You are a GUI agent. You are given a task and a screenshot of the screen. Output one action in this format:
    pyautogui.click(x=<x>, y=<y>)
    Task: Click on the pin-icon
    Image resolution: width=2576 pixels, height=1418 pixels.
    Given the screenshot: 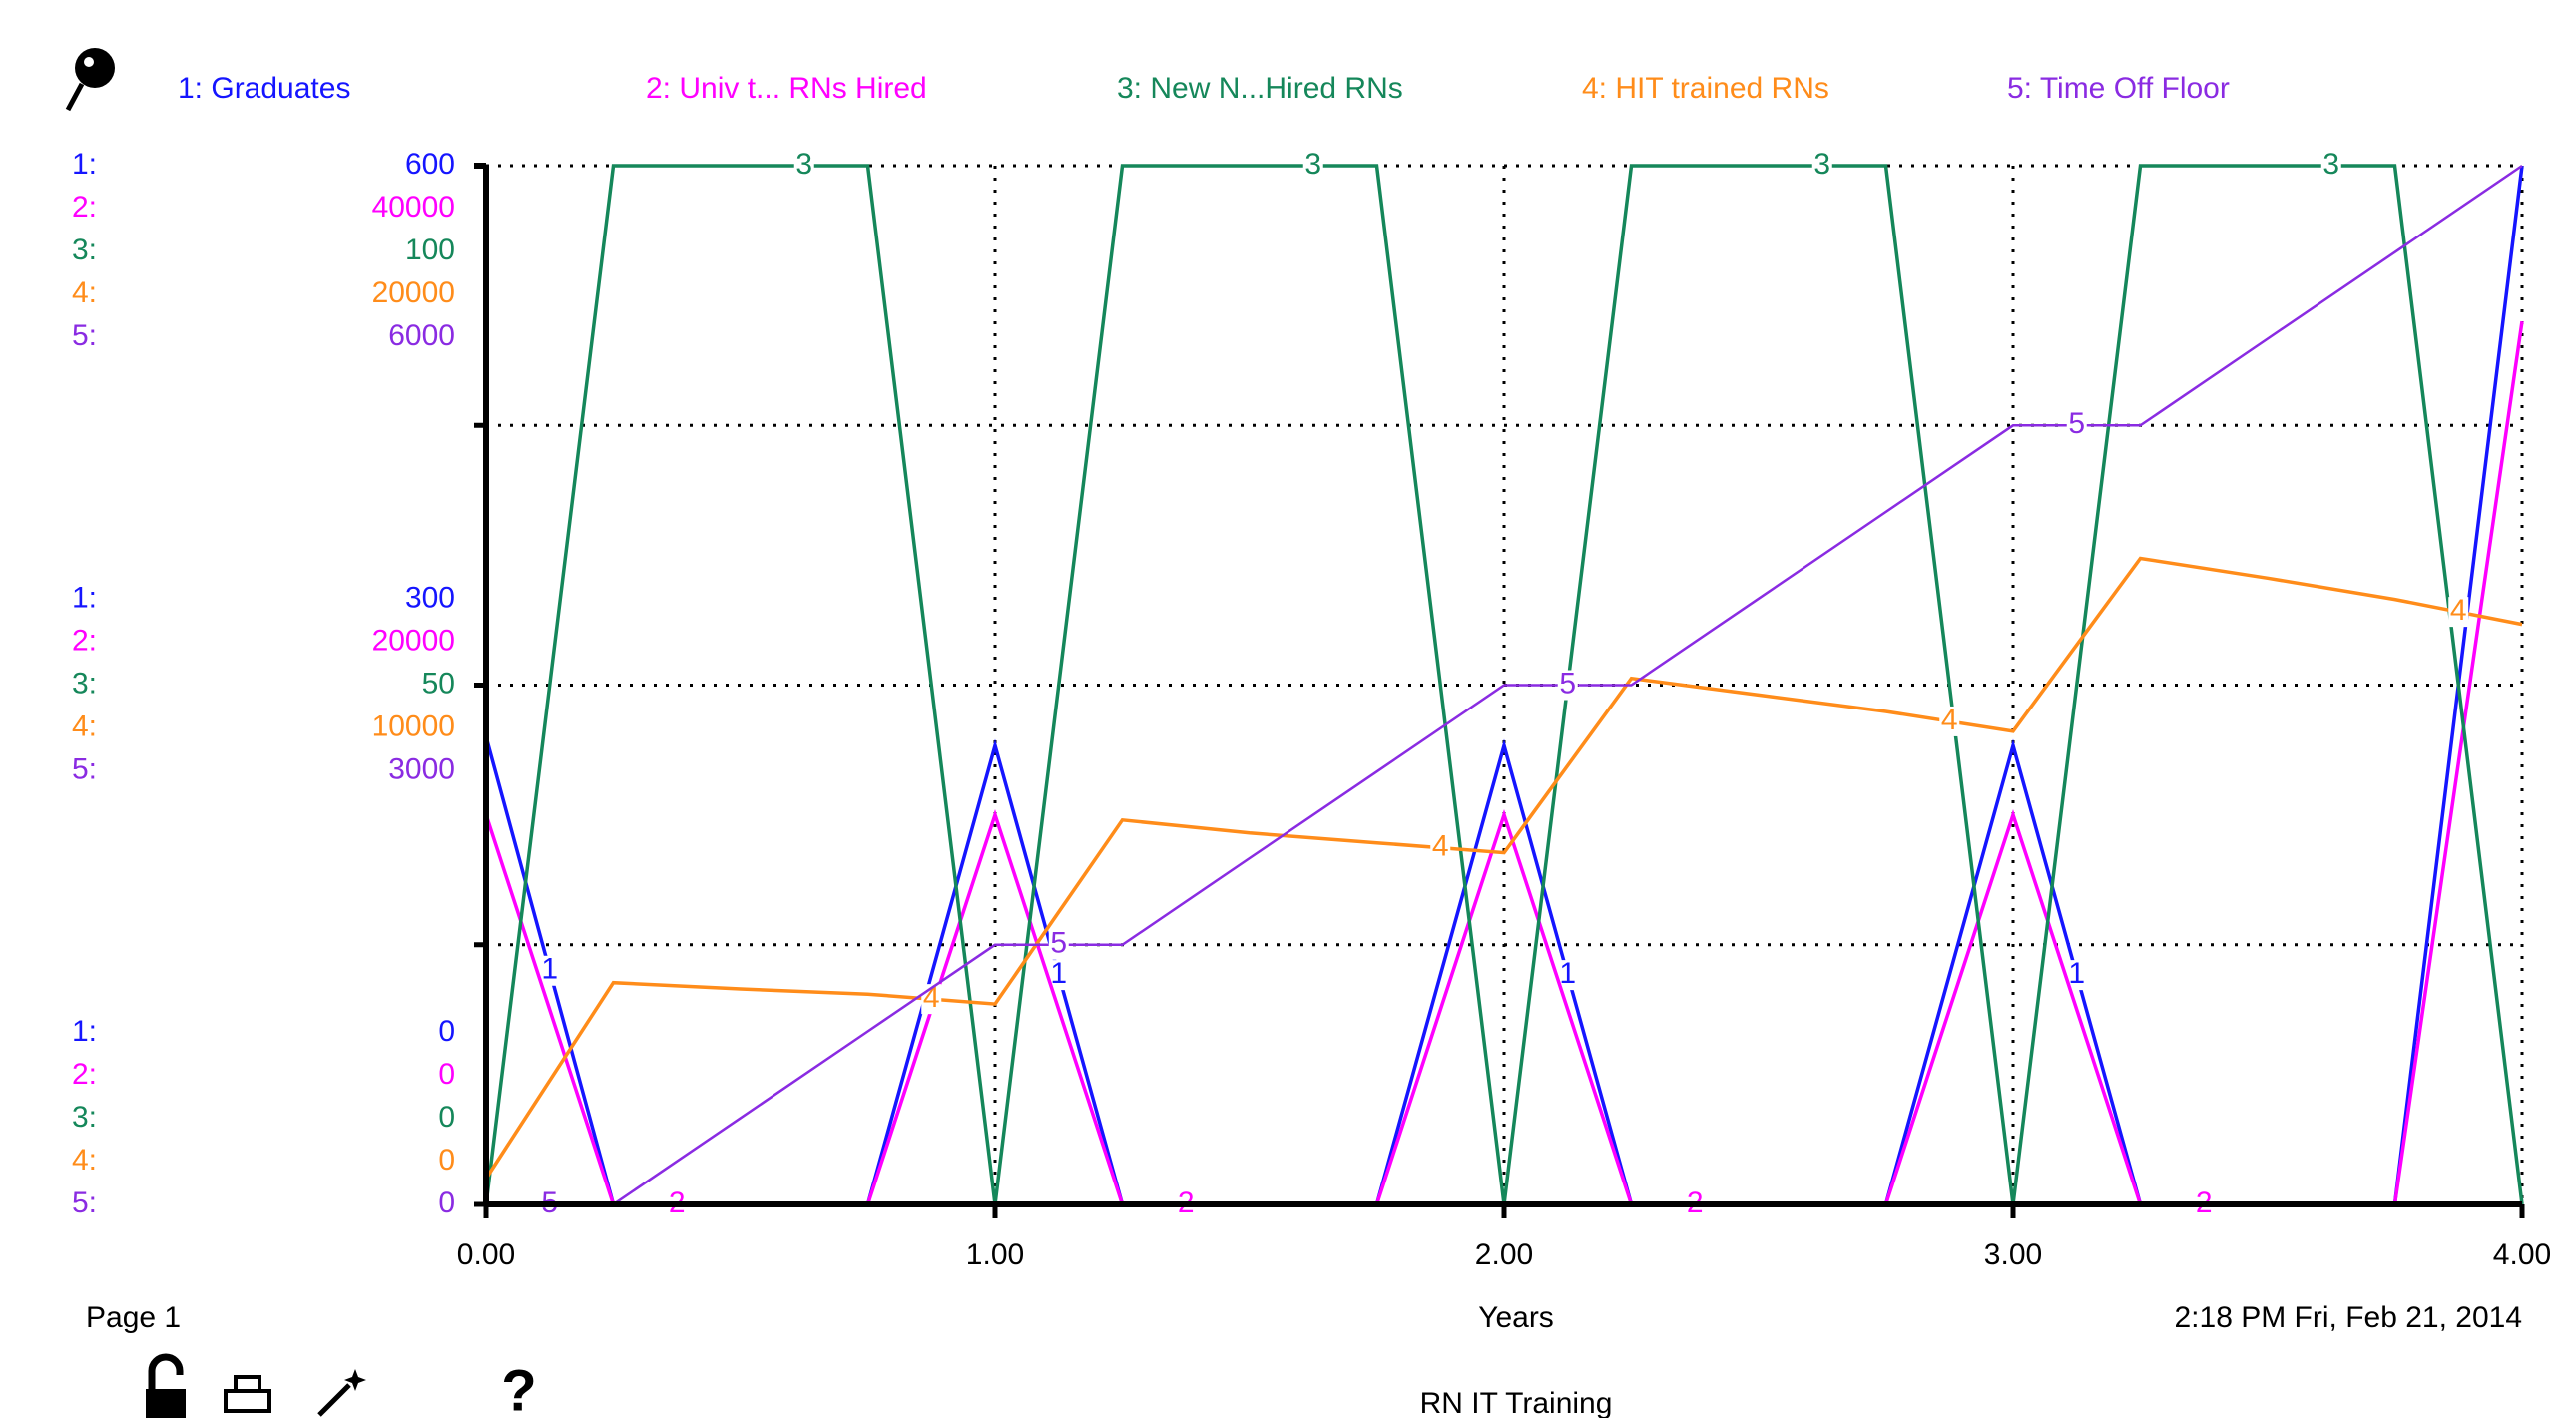 What is the action you would take?
    pyautogui.click(x=90, y=80)
    